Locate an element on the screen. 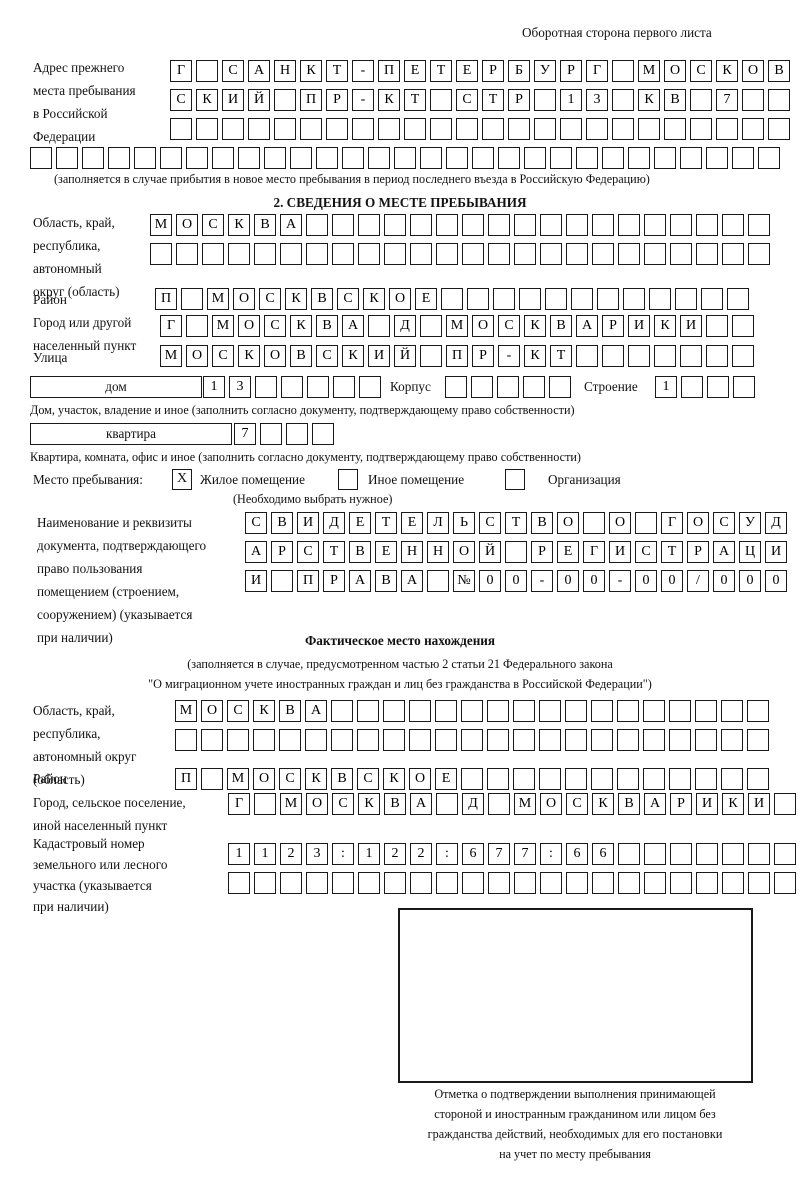 The width and height of the screenshot is (800, 1180). char-cell: Д is located at coordinates (473, 804).